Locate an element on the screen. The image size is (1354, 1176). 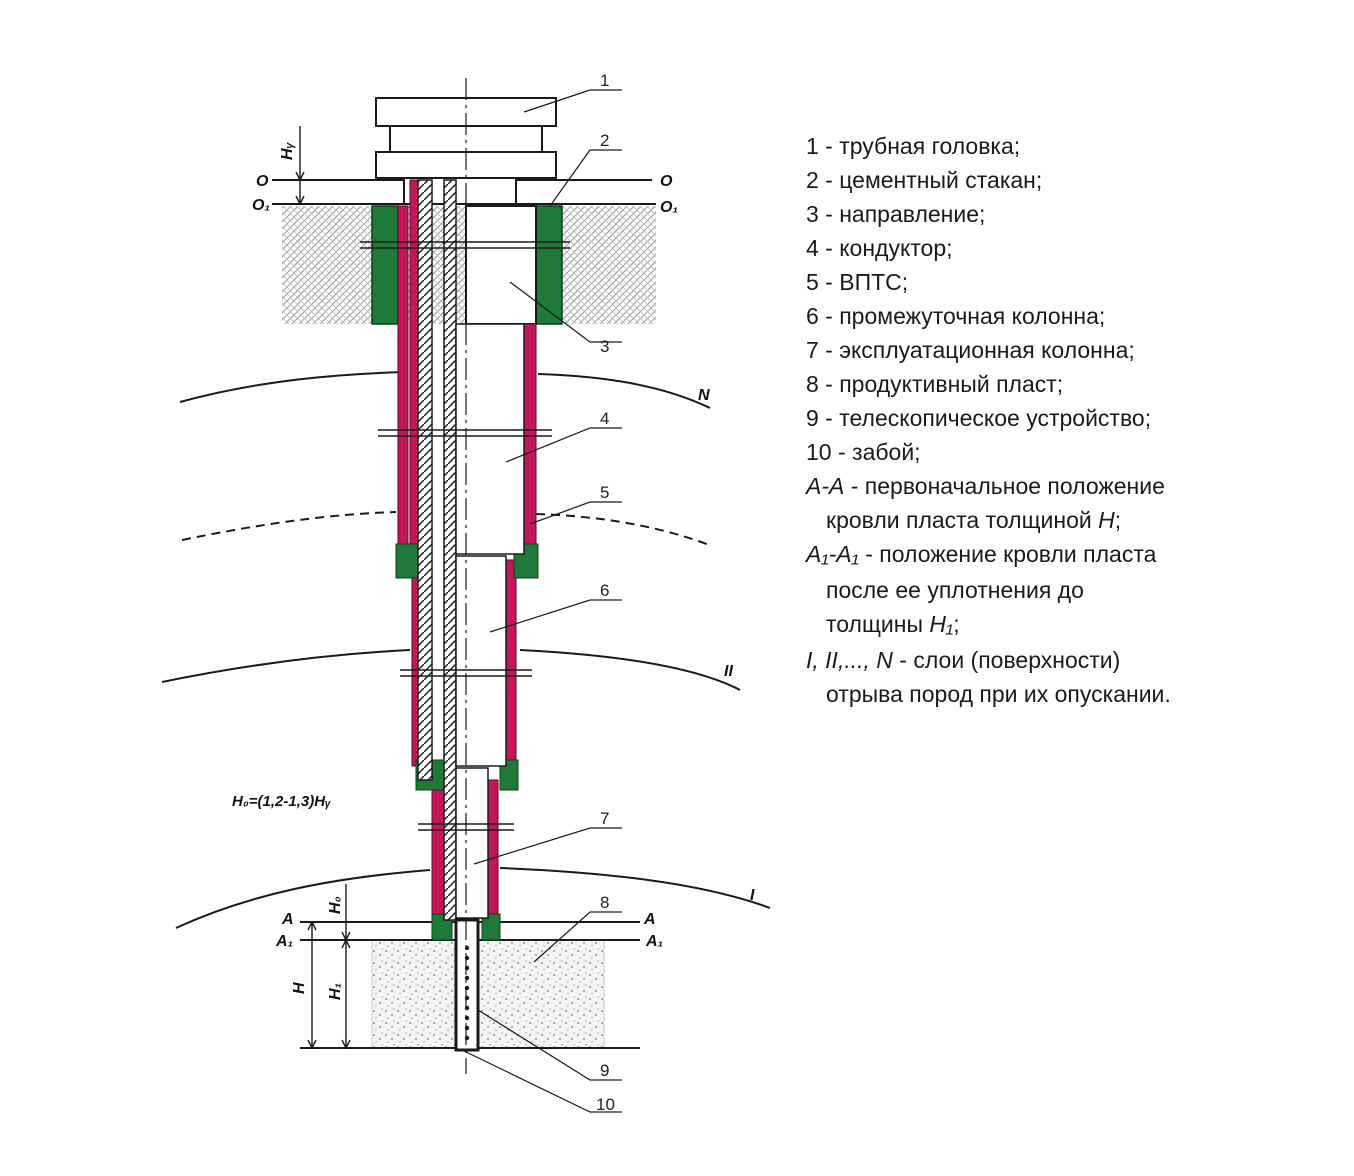
legend-item-8: 8 - продуктивный пласт; is located at coordinates (934, 384).